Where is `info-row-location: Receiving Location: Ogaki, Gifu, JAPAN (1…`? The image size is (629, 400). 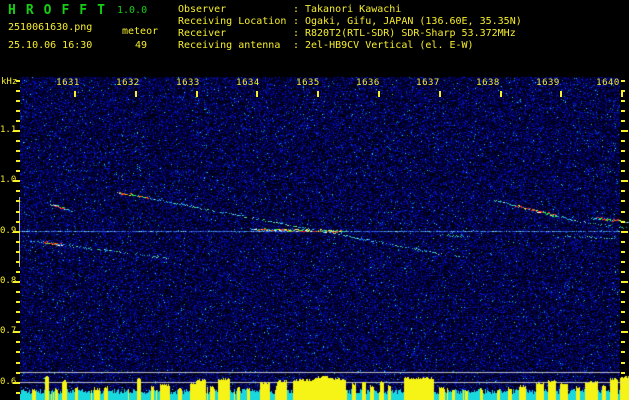 info-row-location: Receiving Location: Ogaki, Gifu, JAPAN (1… is located at coordinates (350, 22).